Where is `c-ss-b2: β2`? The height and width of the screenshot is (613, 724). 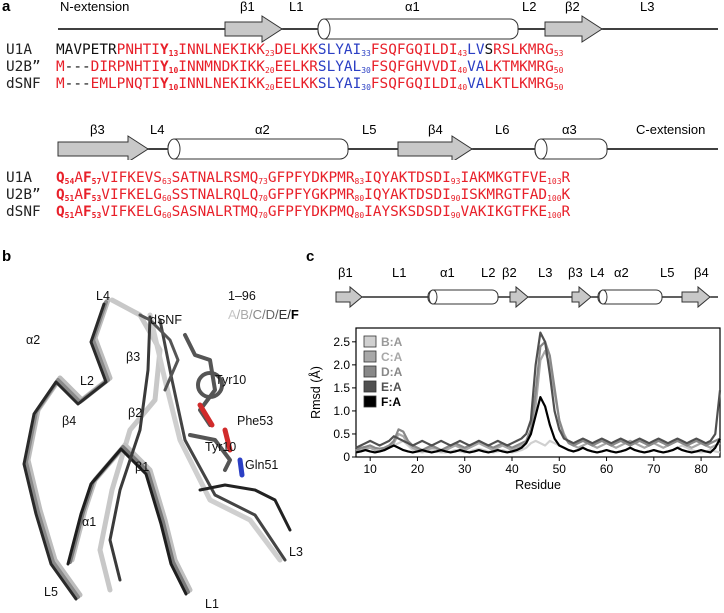 c-ss-b2: β2 is located at coordinates (509, 272).